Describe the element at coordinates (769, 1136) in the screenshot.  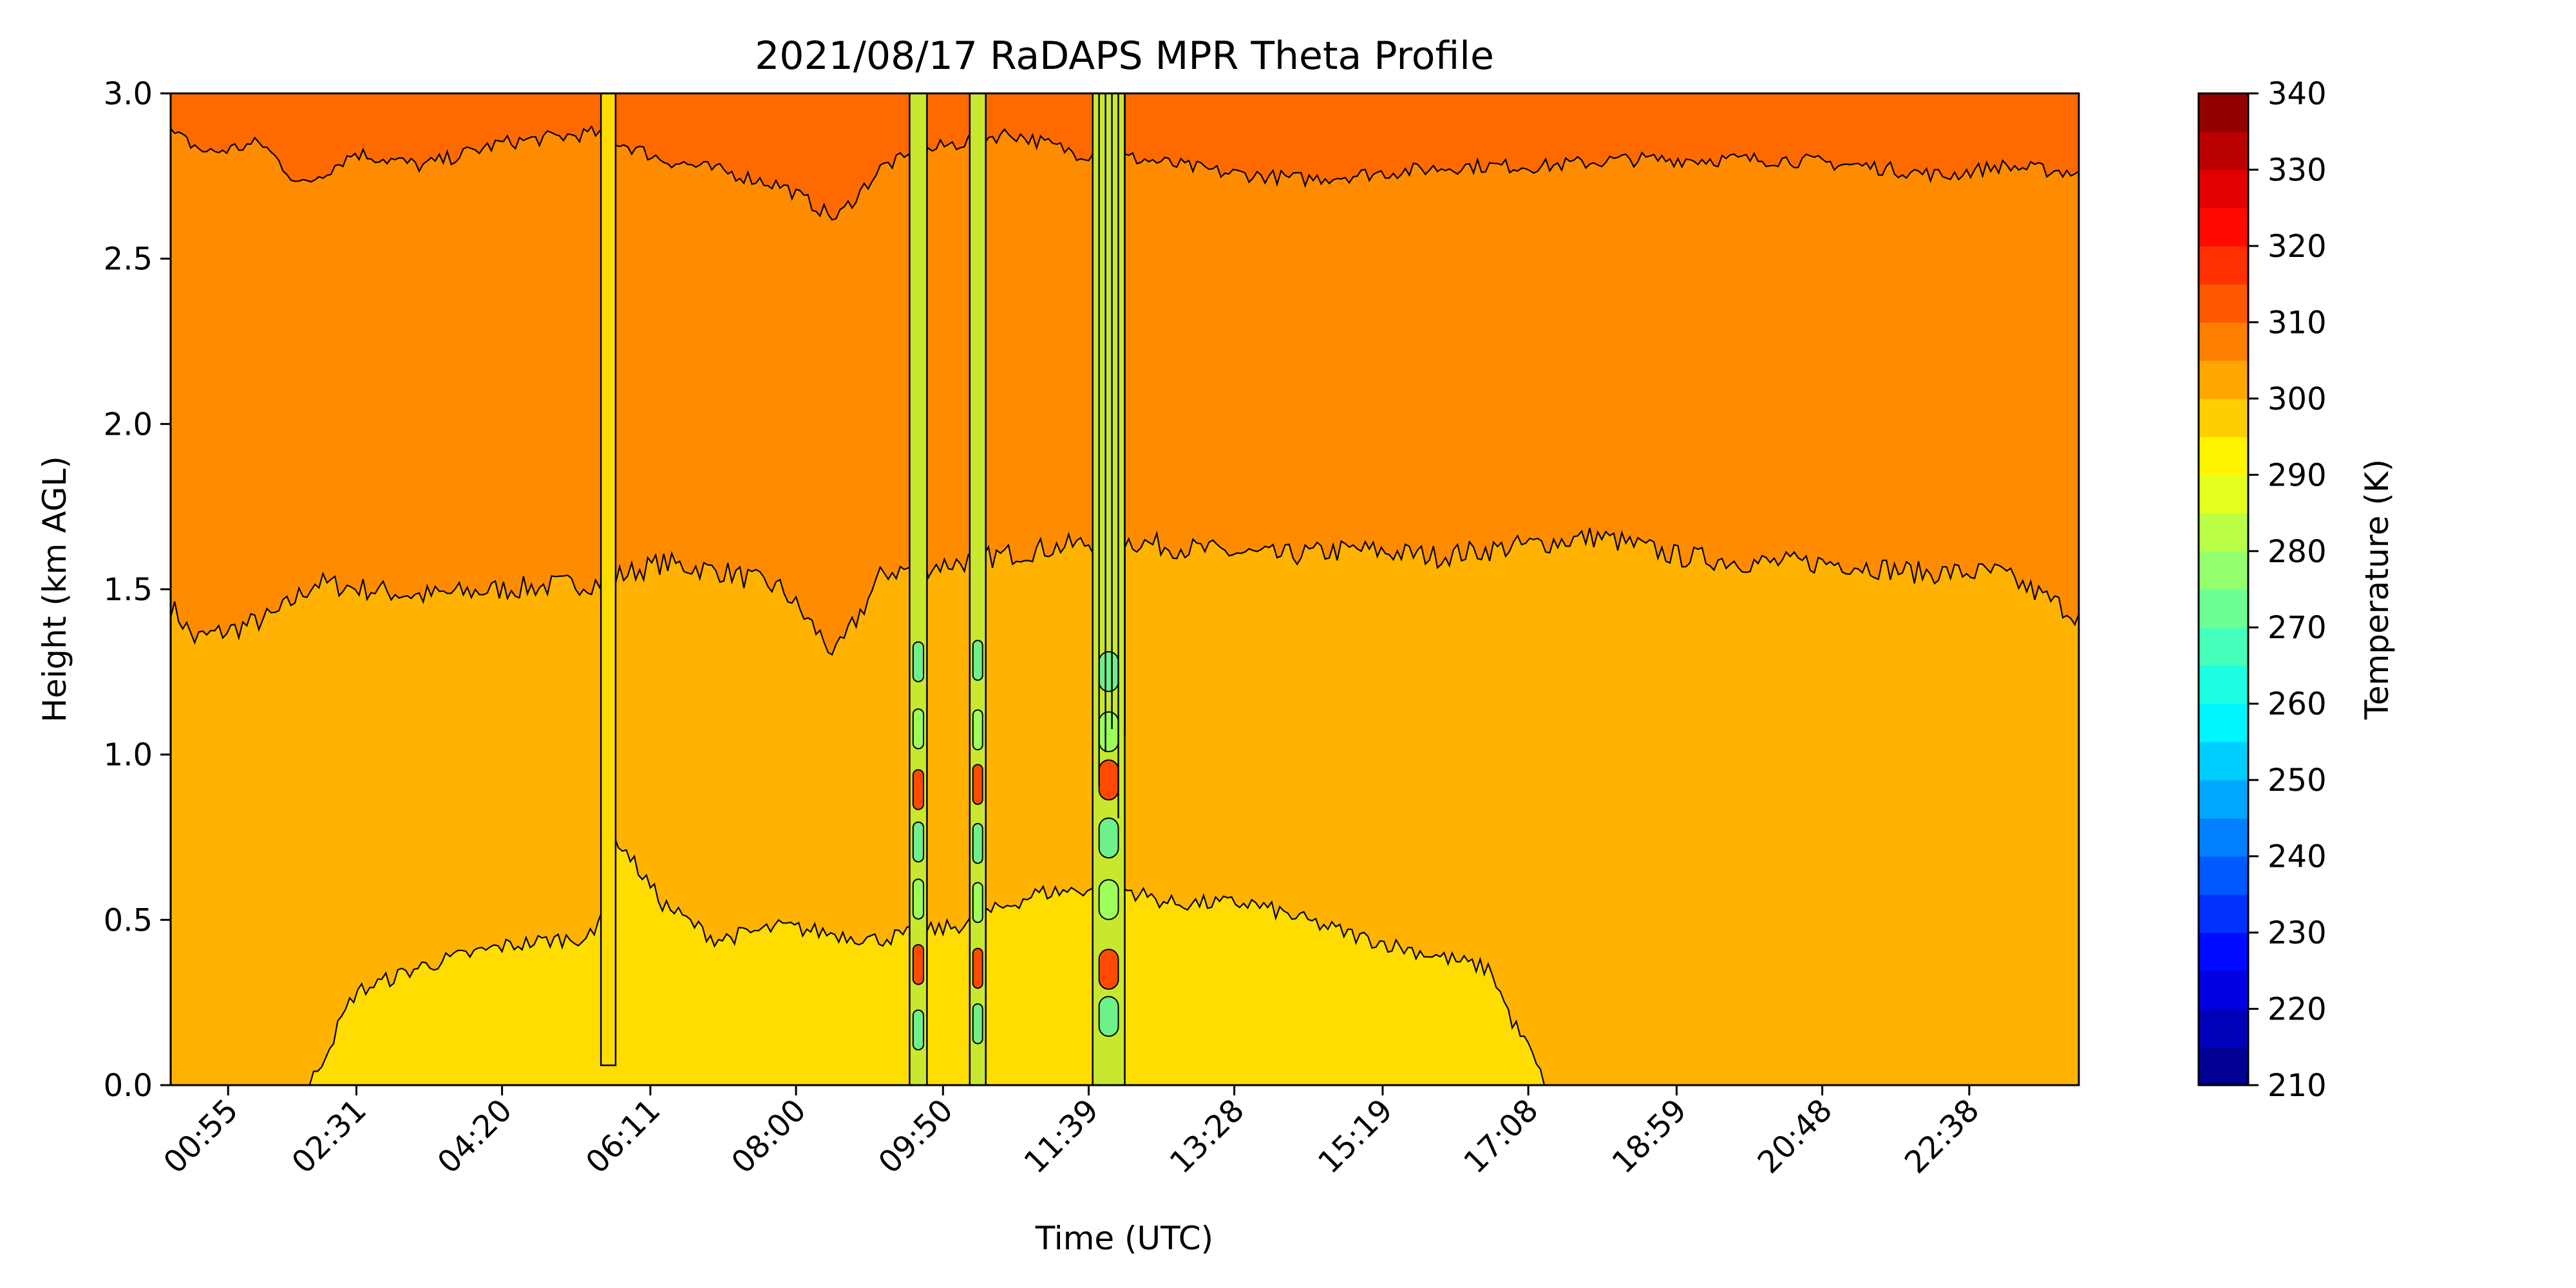
I see `x-tick-label: 08:00` at that location.